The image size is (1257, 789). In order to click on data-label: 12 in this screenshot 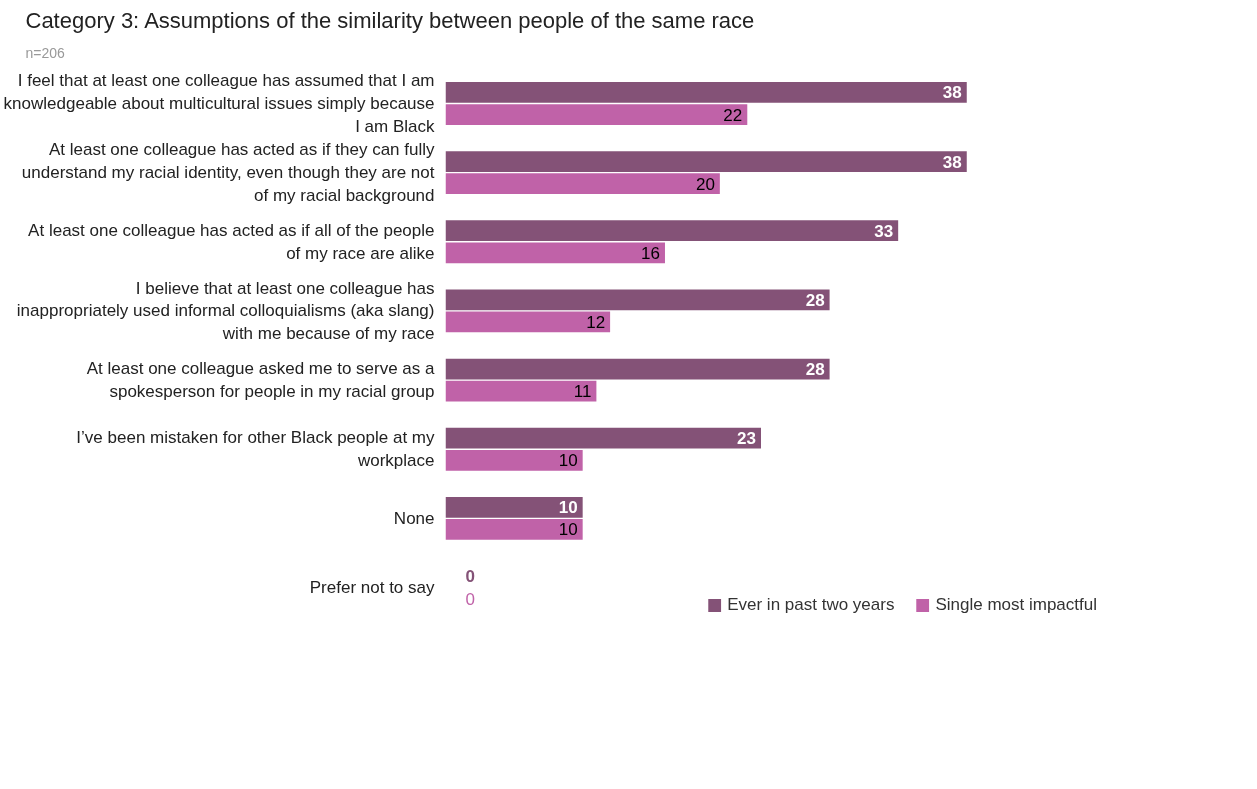, I will do `click(596, 322)`.